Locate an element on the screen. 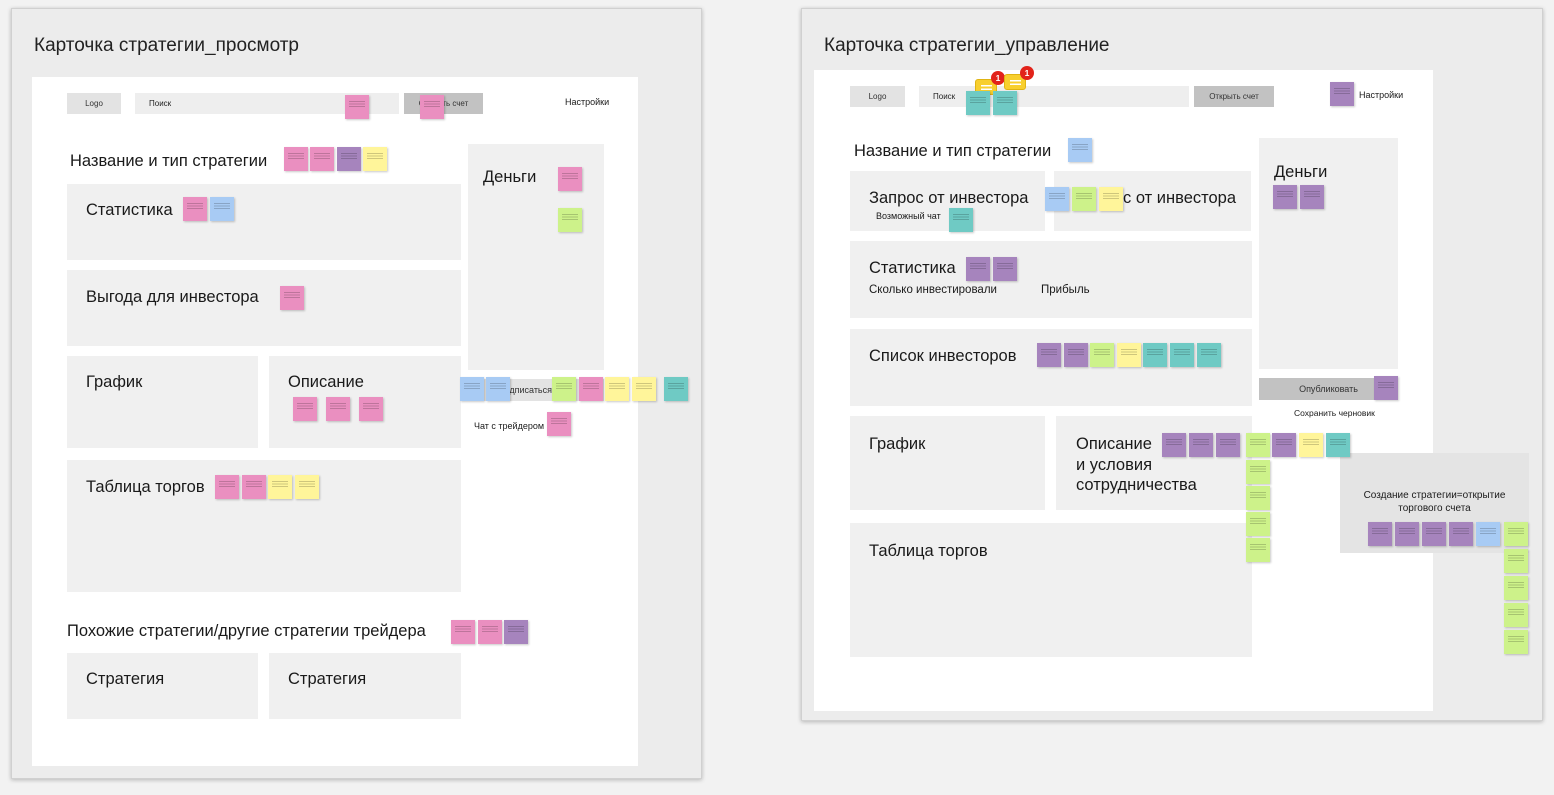 The width and height of the screenshot is (1554, 795). trades-table-title: Таблица торгов is located at coordinates (928, 551).